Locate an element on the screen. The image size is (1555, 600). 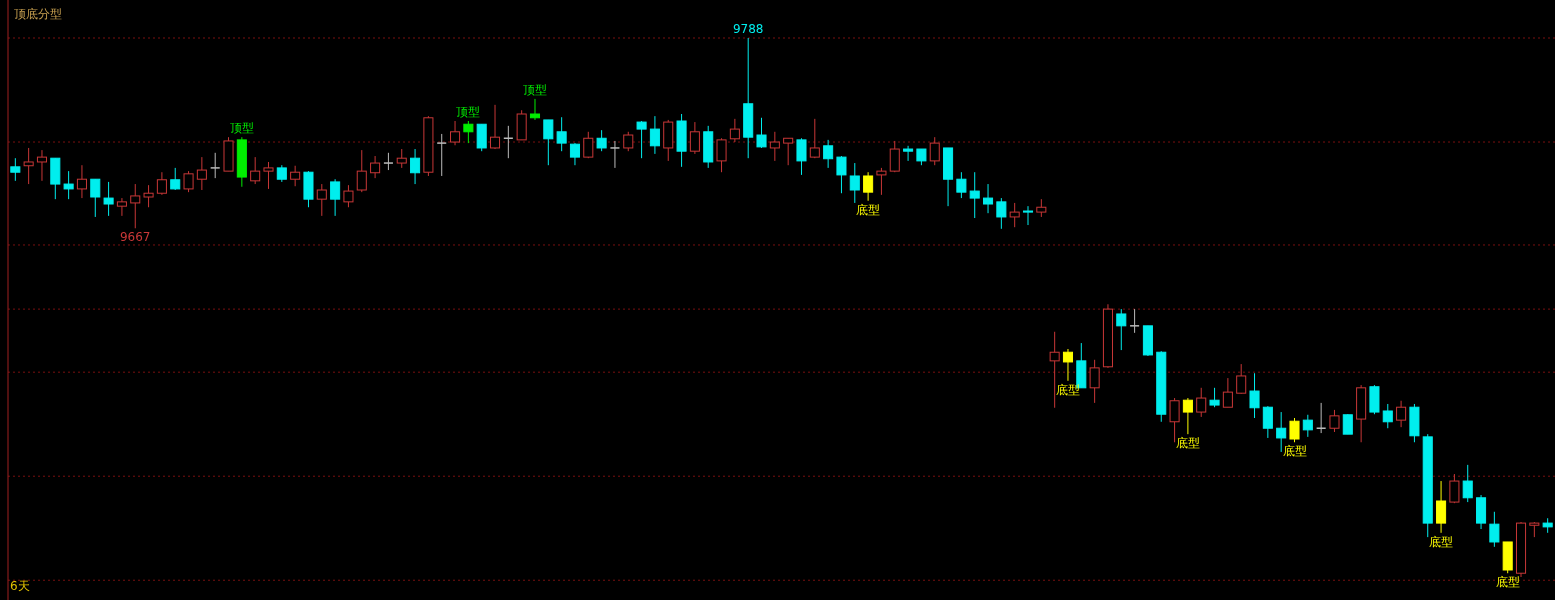
title: 顶底分型 is located at coordinates (38, 14).